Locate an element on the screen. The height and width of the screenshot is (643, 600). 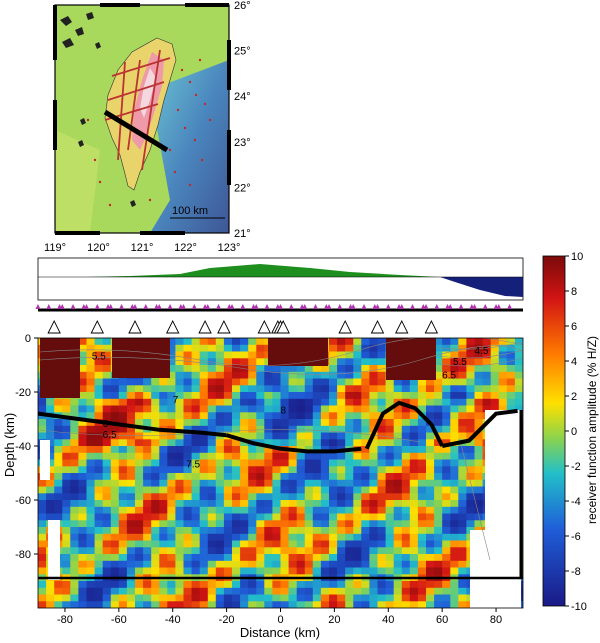
x-tick-label: 0 is located at coordinates (280, 620).